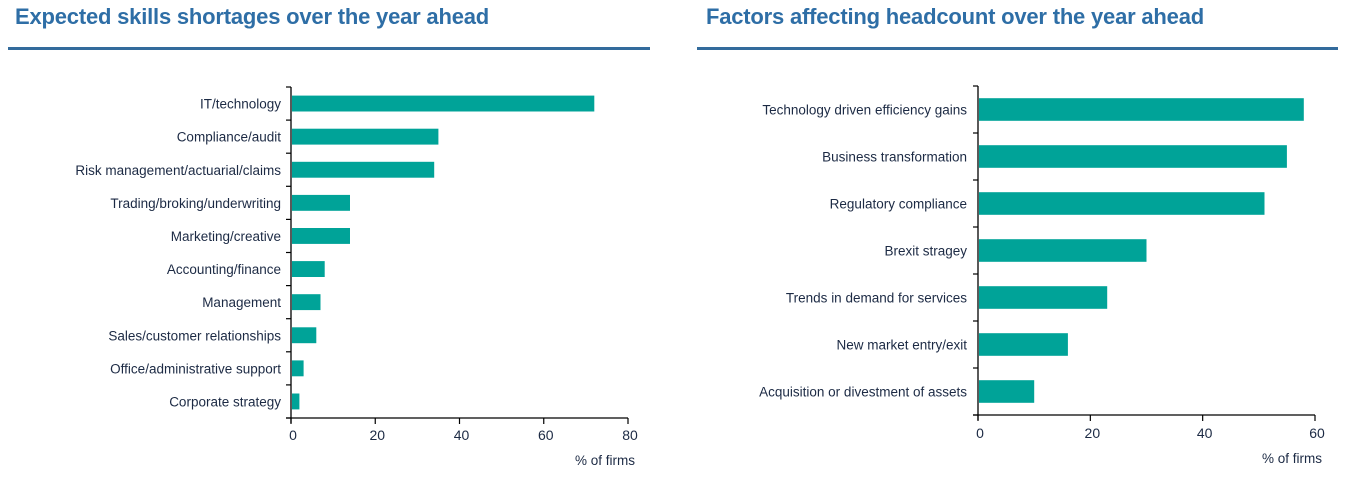 This screenshot has height=479, width=1349. I want to click on category-label: Business transformation, so click(894, 157).